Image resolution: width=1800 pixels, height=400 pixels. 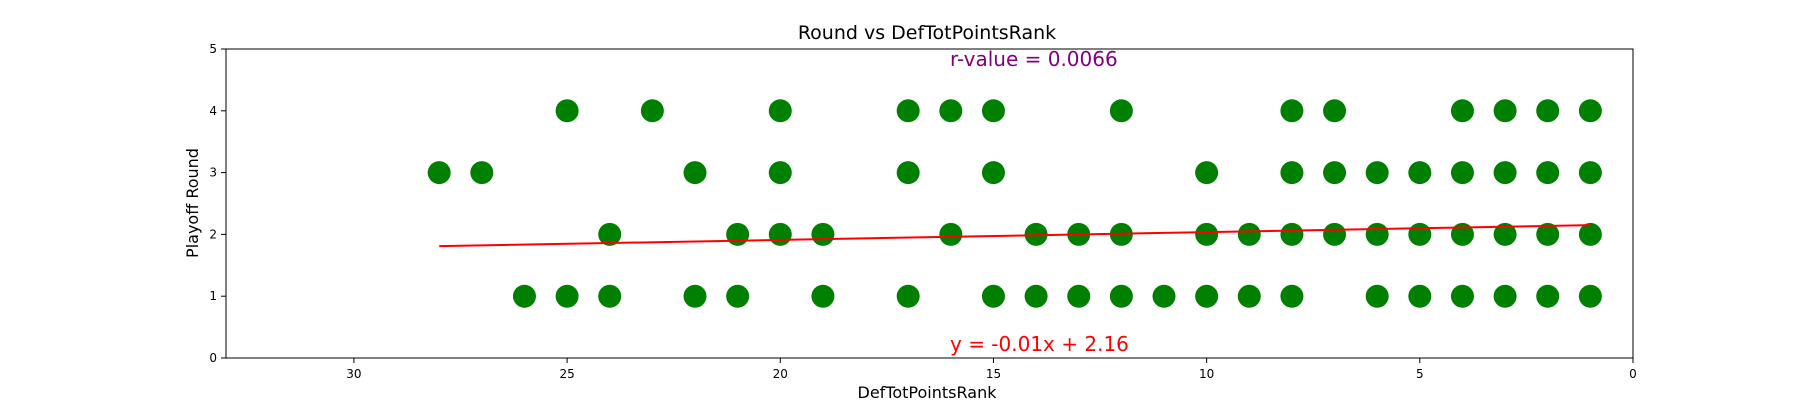 I want to click on y-tick-label: 4, so click(x=213, y=111).